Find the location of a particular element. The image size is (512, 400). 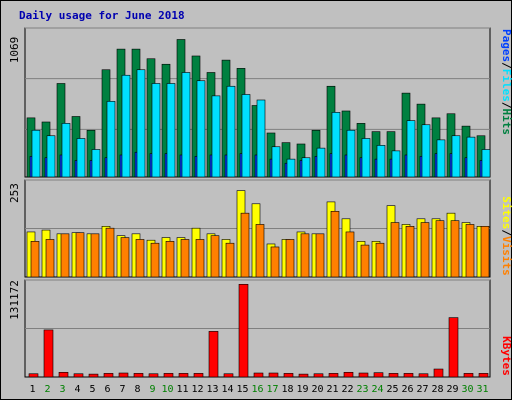

x-tick-label: 8 is located at coordinates (137, 389).